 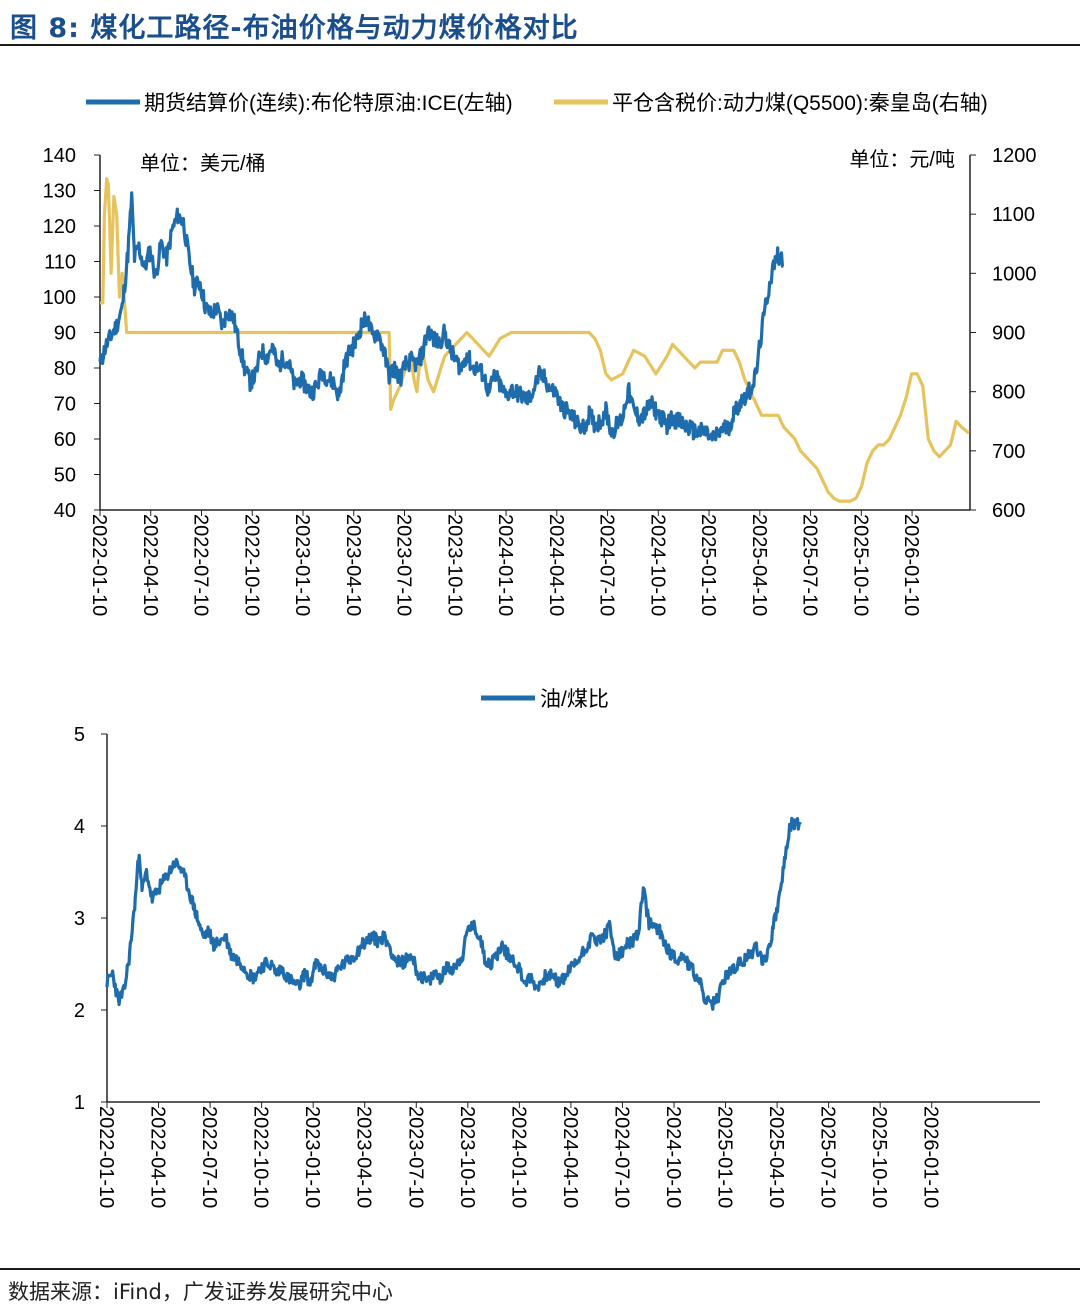 I want to click on y-tick-label: 1, so click(x=79, y=1103).